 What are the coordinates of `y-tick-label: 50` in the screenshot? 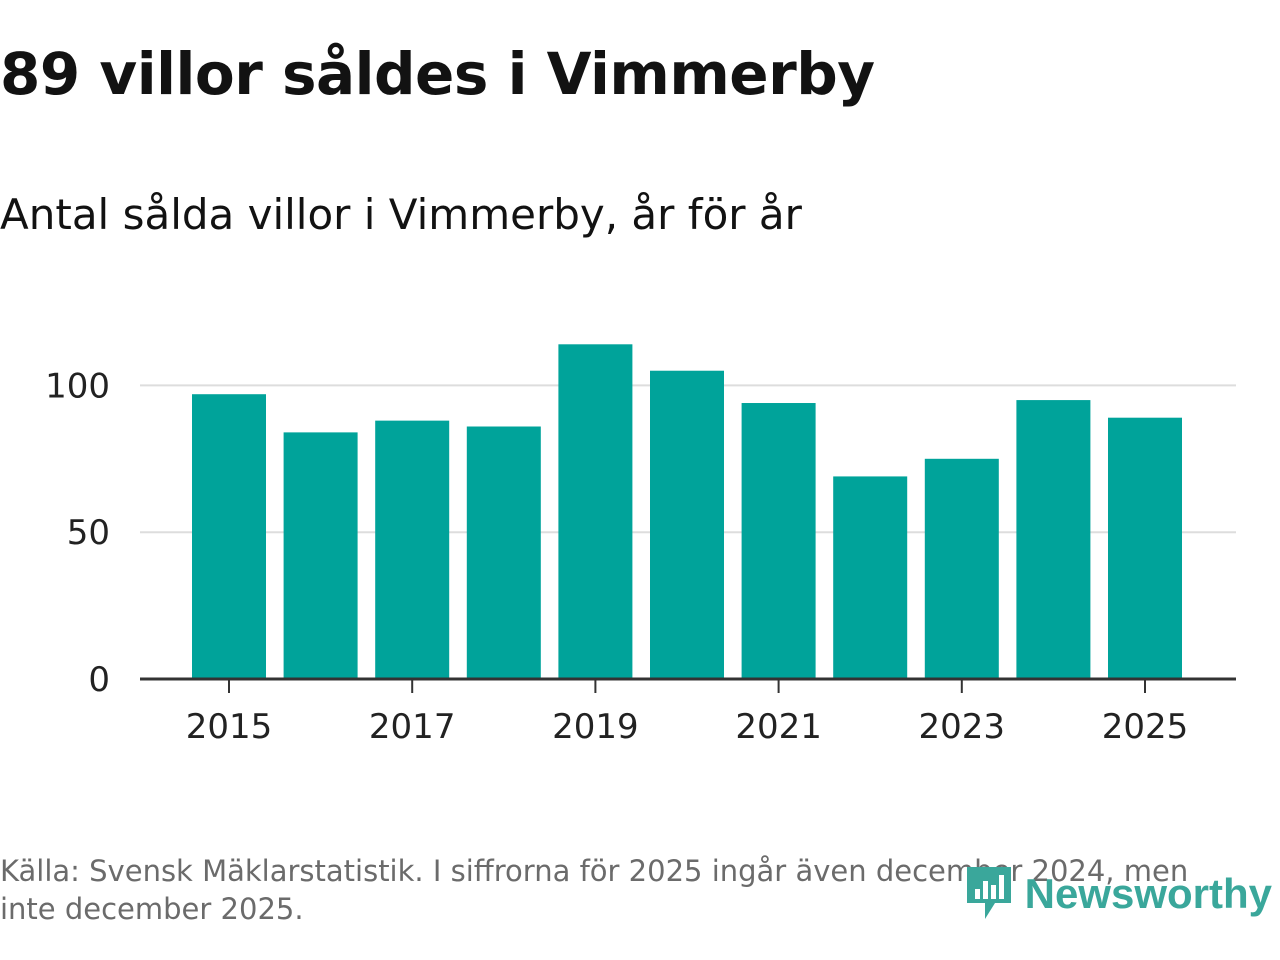 It's located at (88, 533).